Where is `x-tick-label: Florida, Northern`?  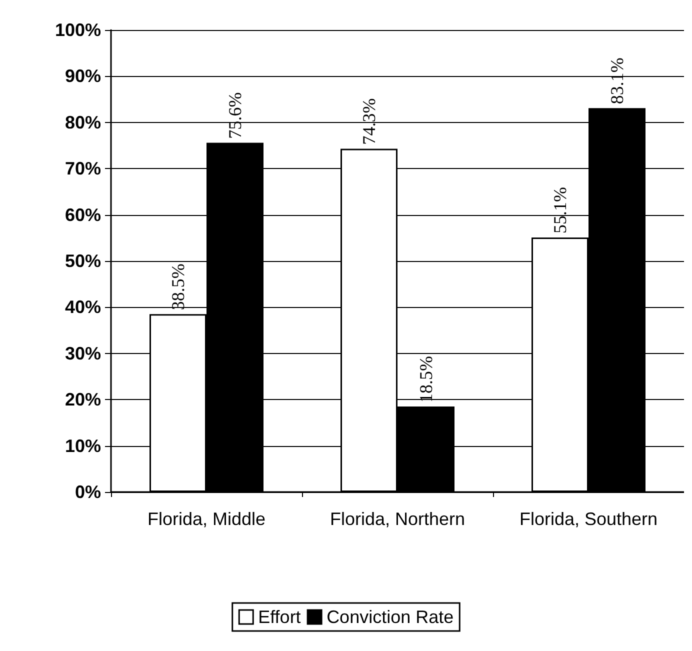 x-tick-label: Florida, Northern is located at coordinates (398, 519).